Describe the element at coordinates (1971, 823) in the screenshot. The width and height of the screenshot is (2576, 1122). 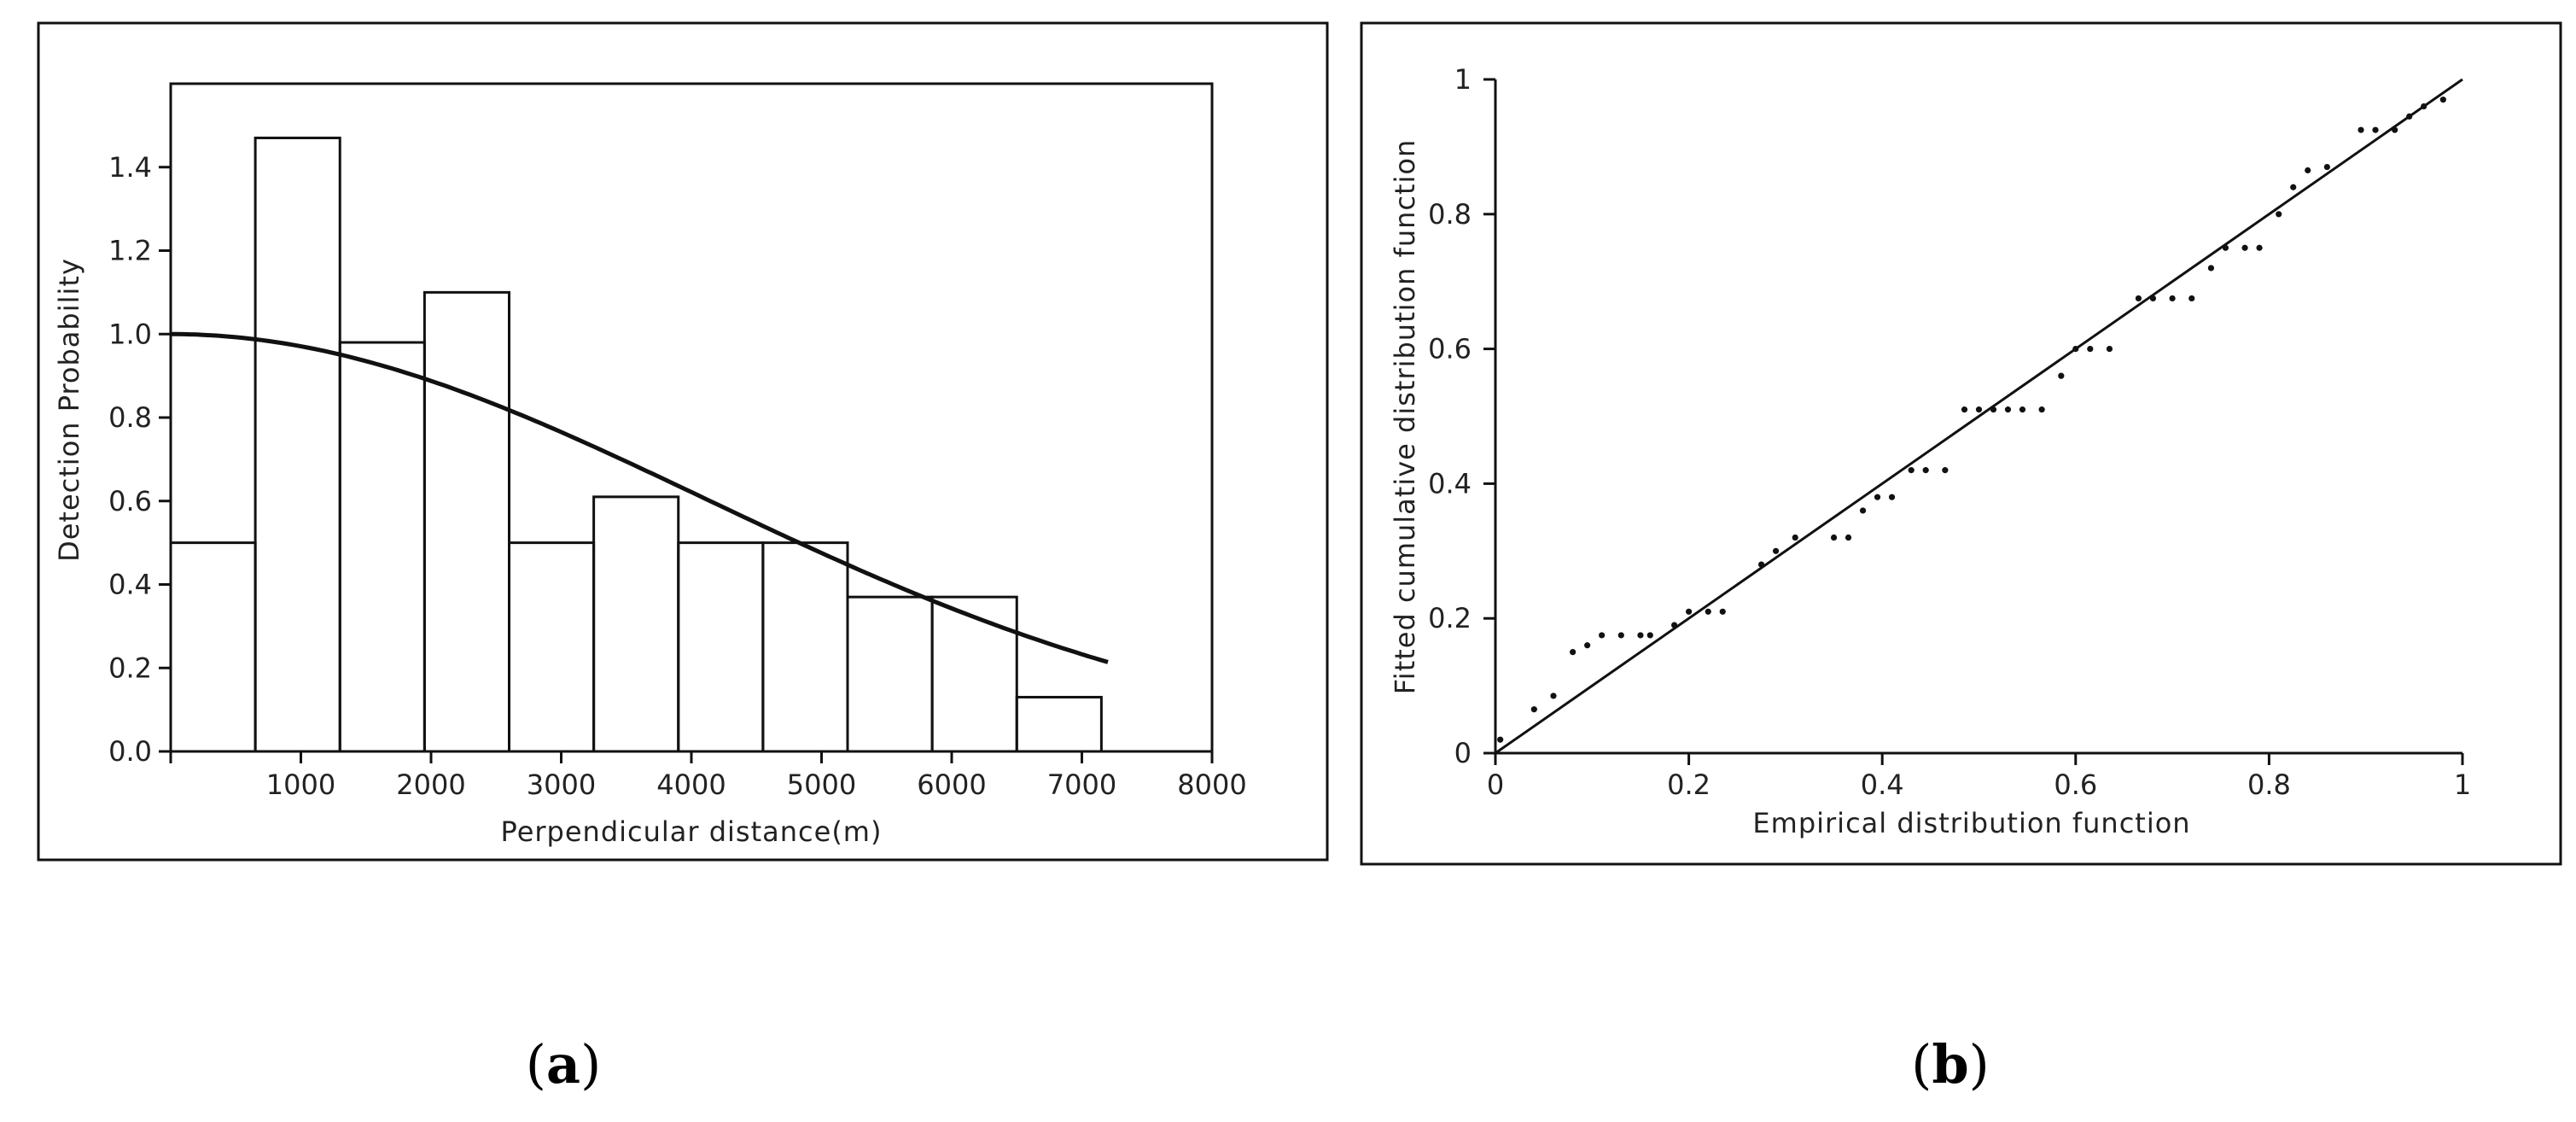
I see `panel-b-x-axis-title: Empirical distribution function` at that location.